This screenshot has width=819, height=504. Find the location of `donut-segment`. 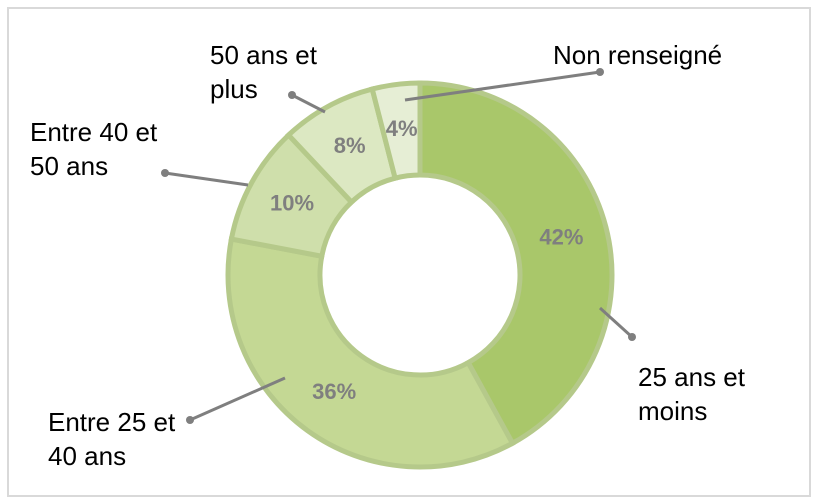

donut-segment is located at coordinates (396, 131).